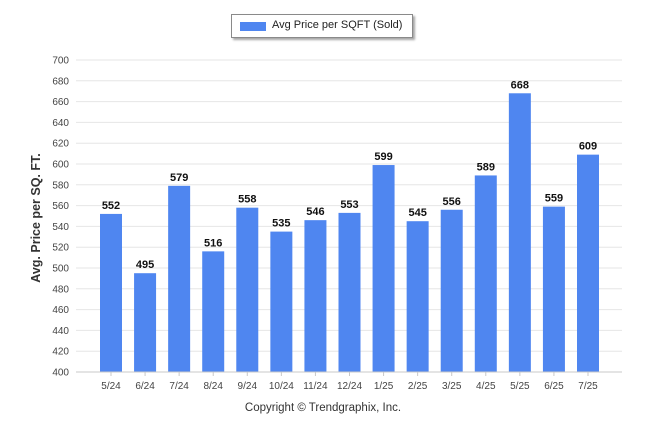 The height and width of the screenshot is (434, 646). What do you see at coordinates (337, 25) in the screenshot?
I see `legend-label: Avg Price per SQFT (Sold)` at bounding box center [337, 25].